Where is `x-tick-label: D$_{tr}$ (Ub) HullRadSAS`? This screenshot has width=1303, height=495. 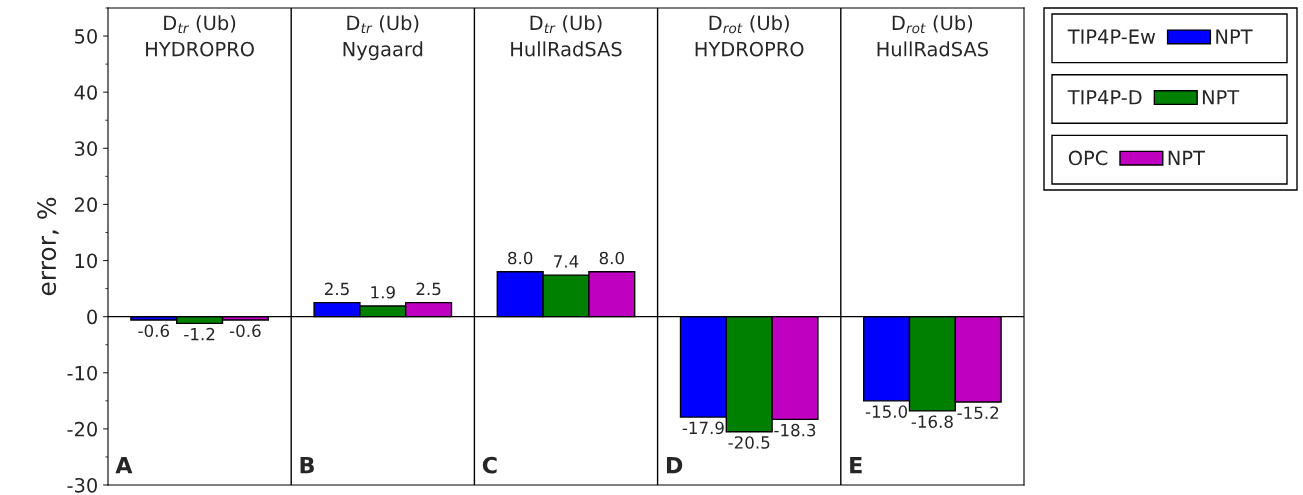 x-tick-label: D$_{tr}$ (Ub) HullRadSAS is located at coordinates (566, 36).